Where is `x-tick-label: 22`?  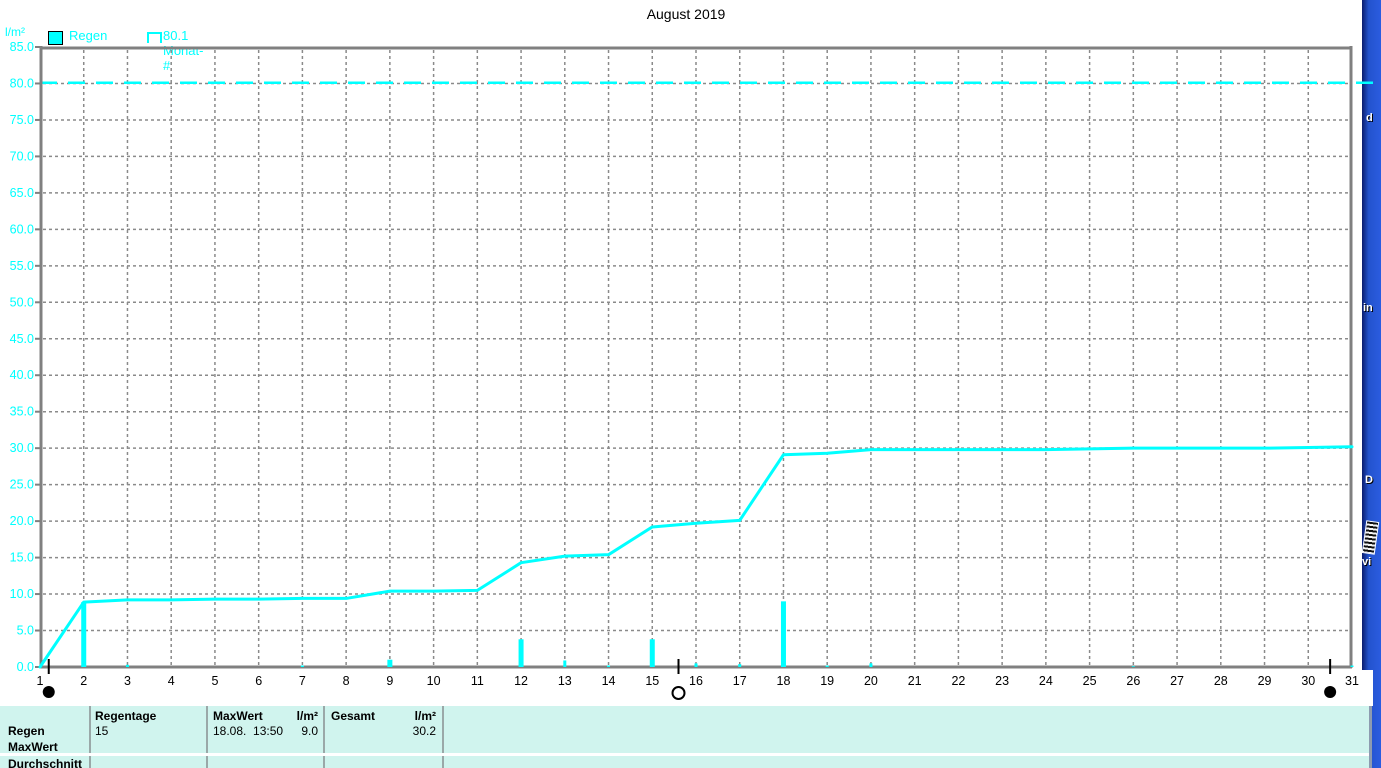 x-tick-label: 22 is located at coordinates (958, 681).